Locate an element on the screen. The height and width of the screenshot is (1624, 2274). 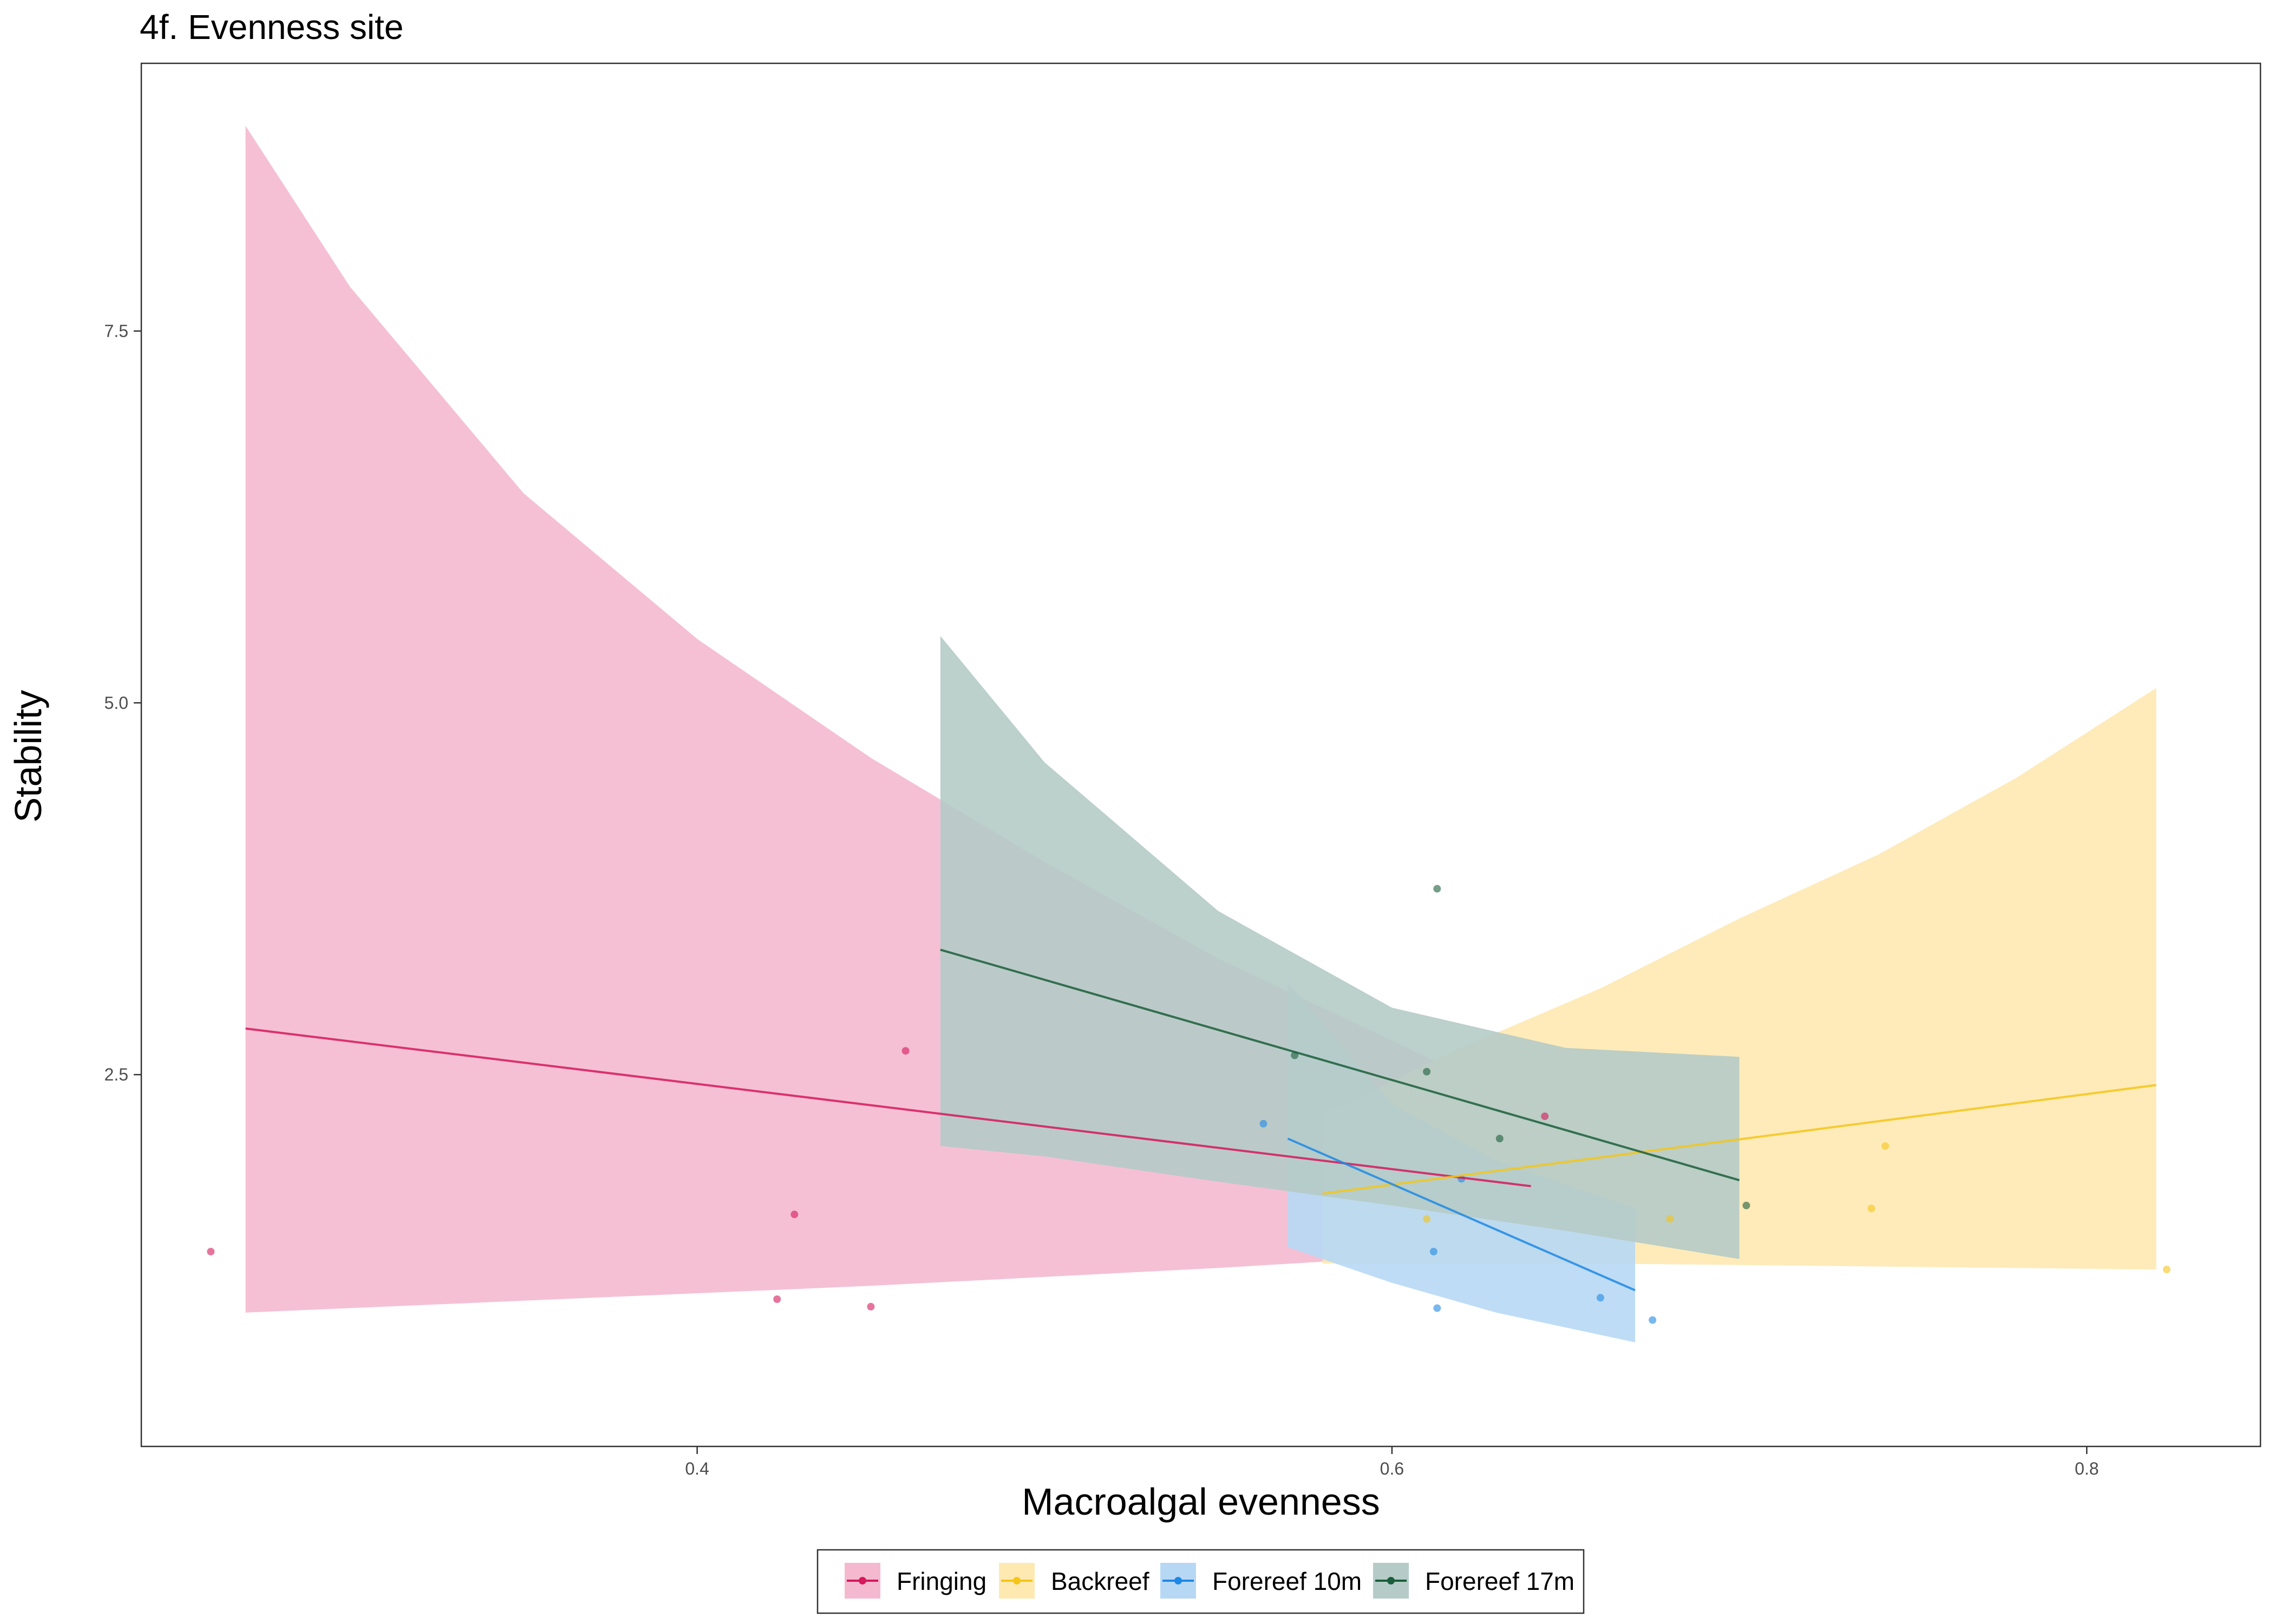
x-tick-label: 0.8 is located at coordinates (2087, 1468).